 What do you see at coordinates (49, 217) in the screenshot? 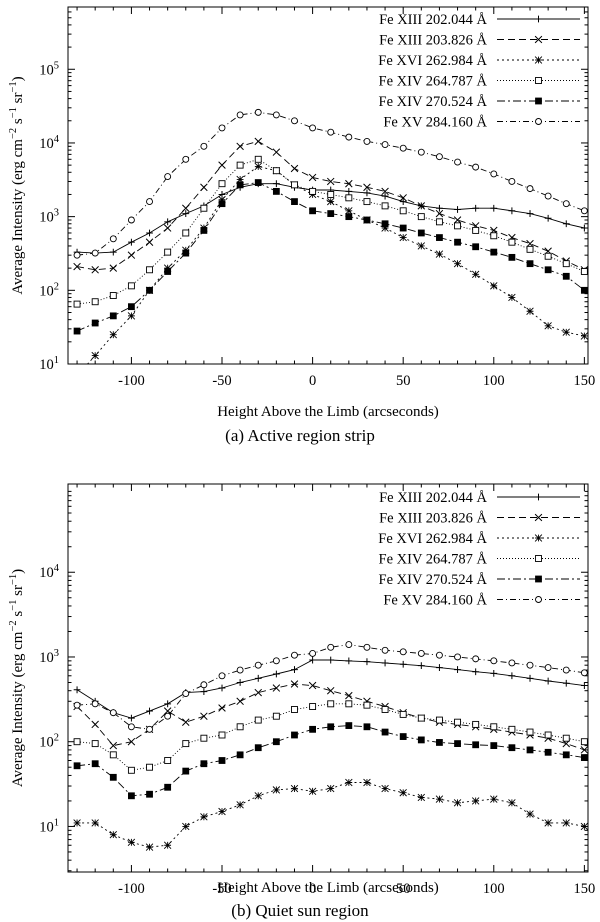
I see `y-tick-label: 10³` at bounding box center [49, 217].